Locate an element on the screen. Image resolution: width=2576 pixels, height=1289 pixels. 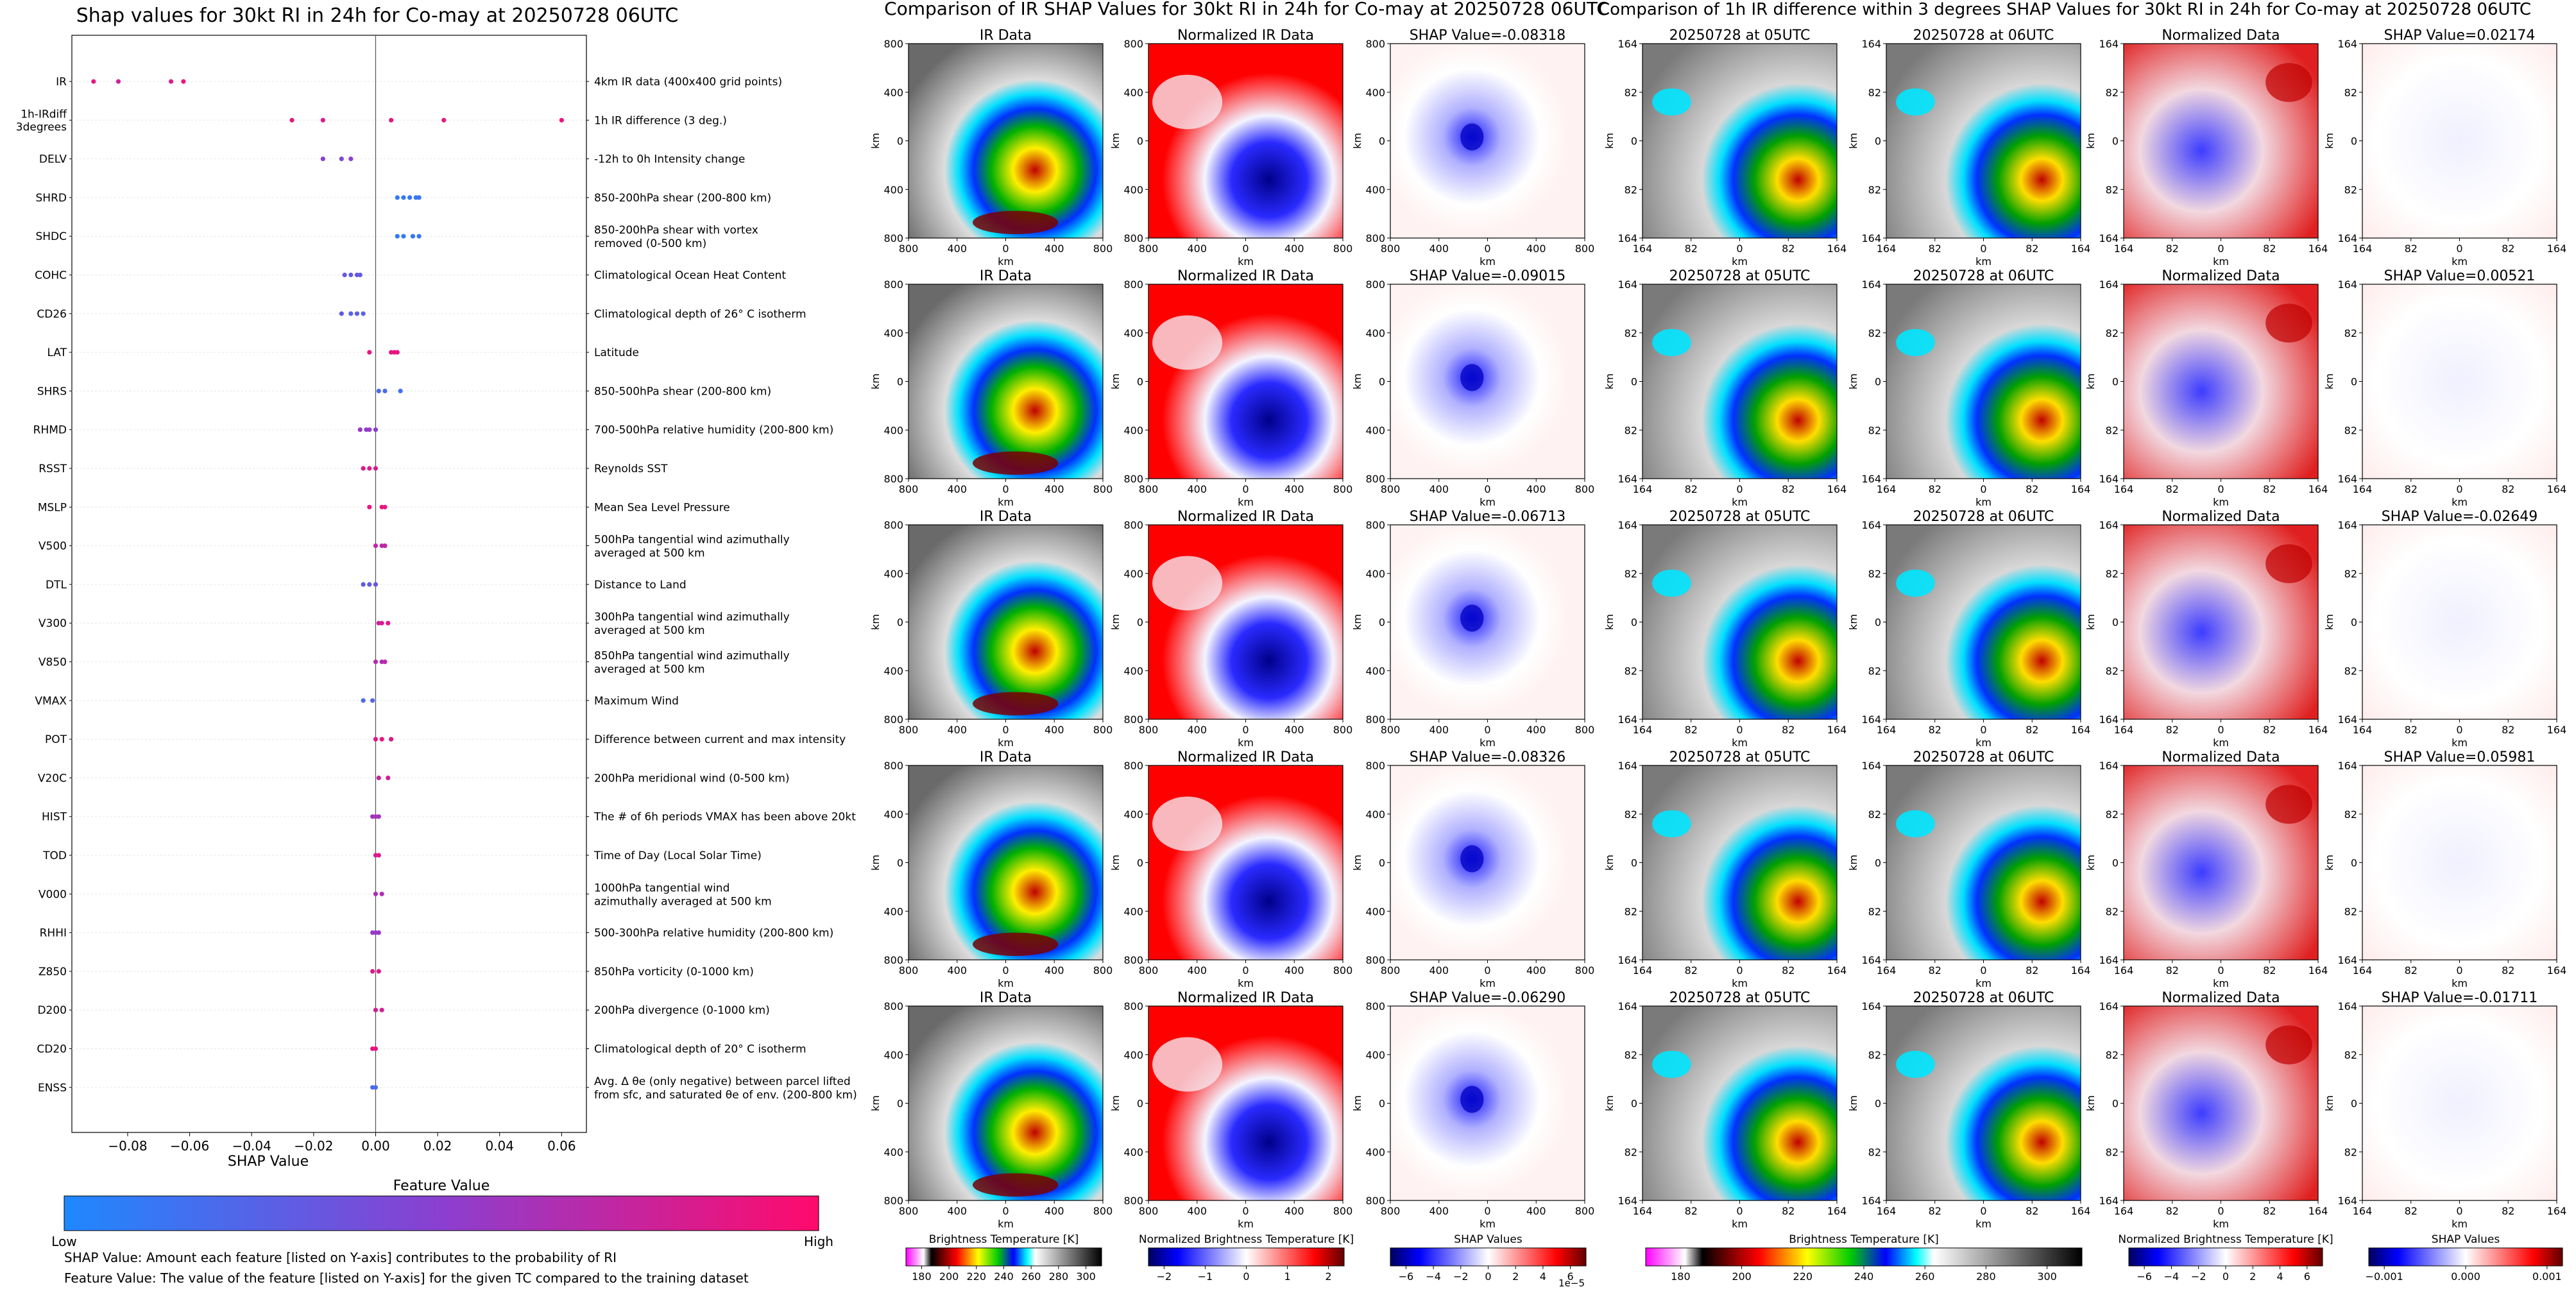
irdiff-red-patch is located at coordinates (2288, 82).